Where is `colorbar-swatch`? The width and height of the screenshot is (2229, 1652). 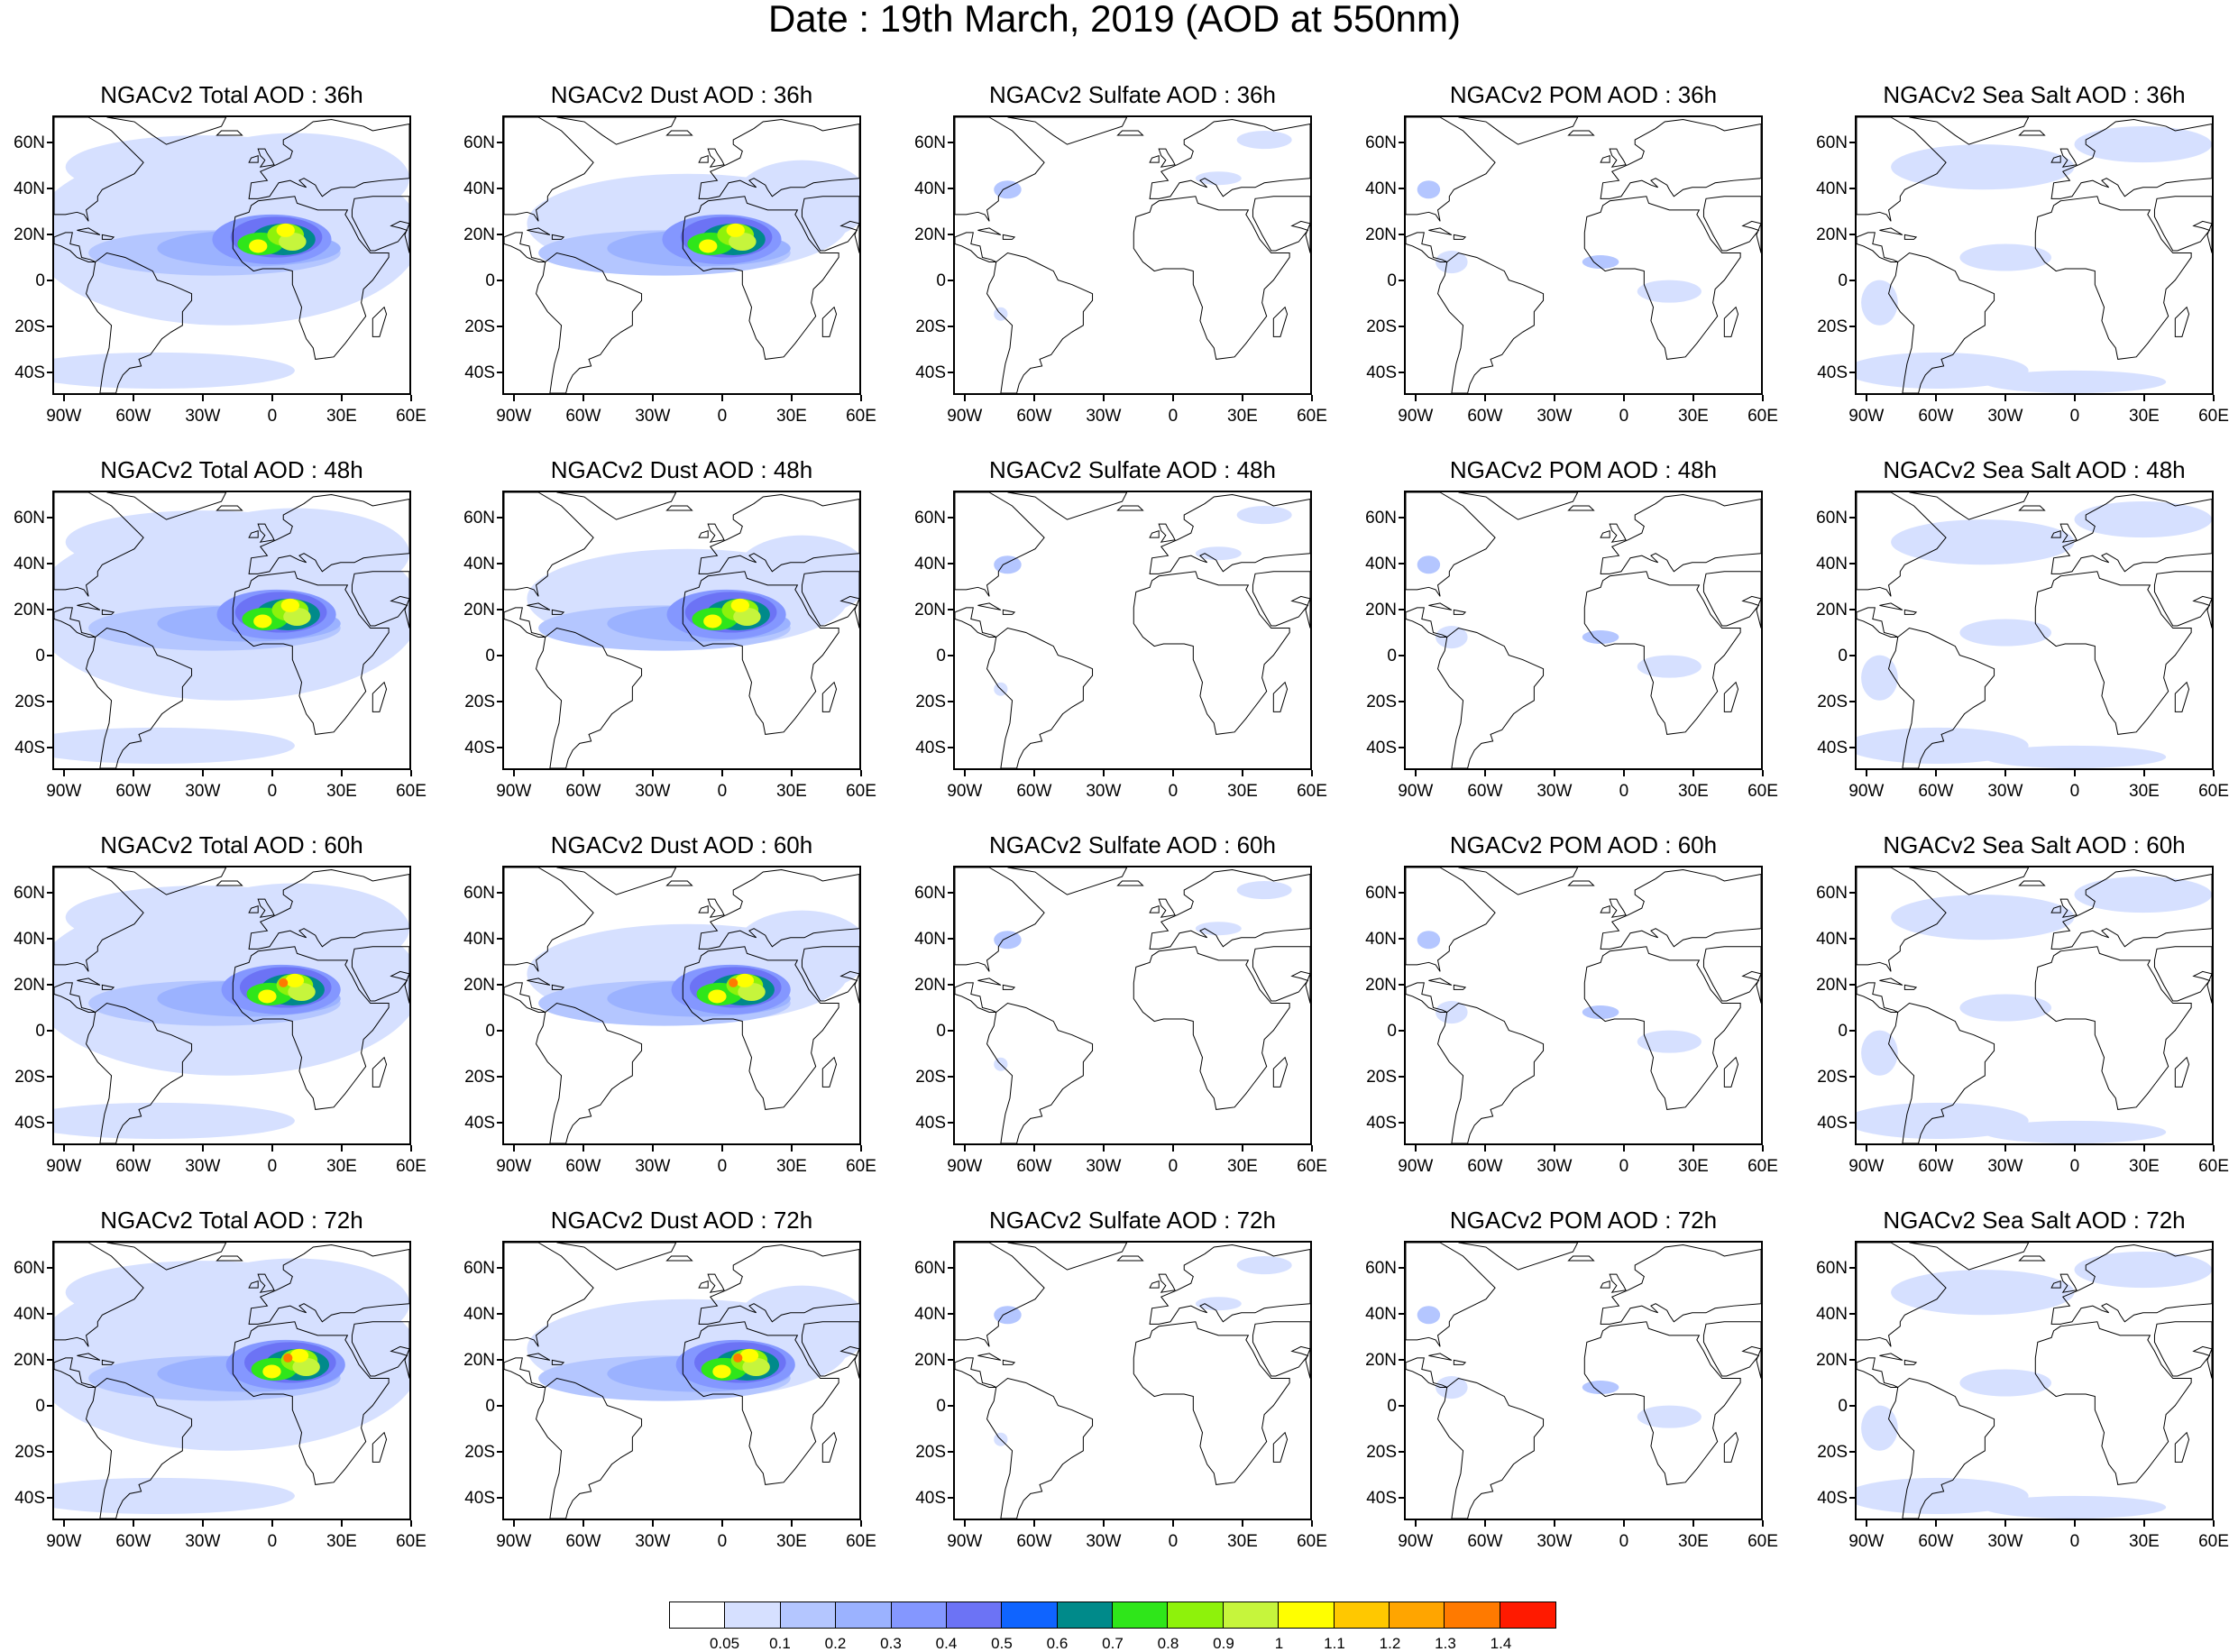
colorbar-swatch is located at coordinates (919, 1615).